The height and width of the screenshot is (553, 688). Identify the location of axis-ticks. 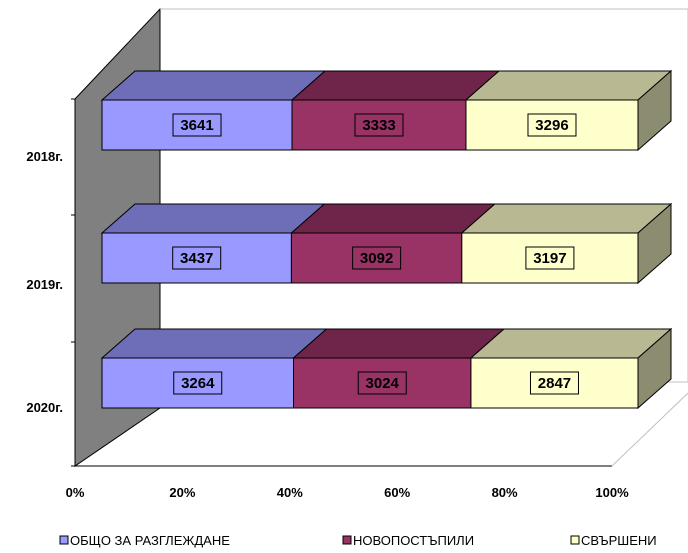
(73, 282).